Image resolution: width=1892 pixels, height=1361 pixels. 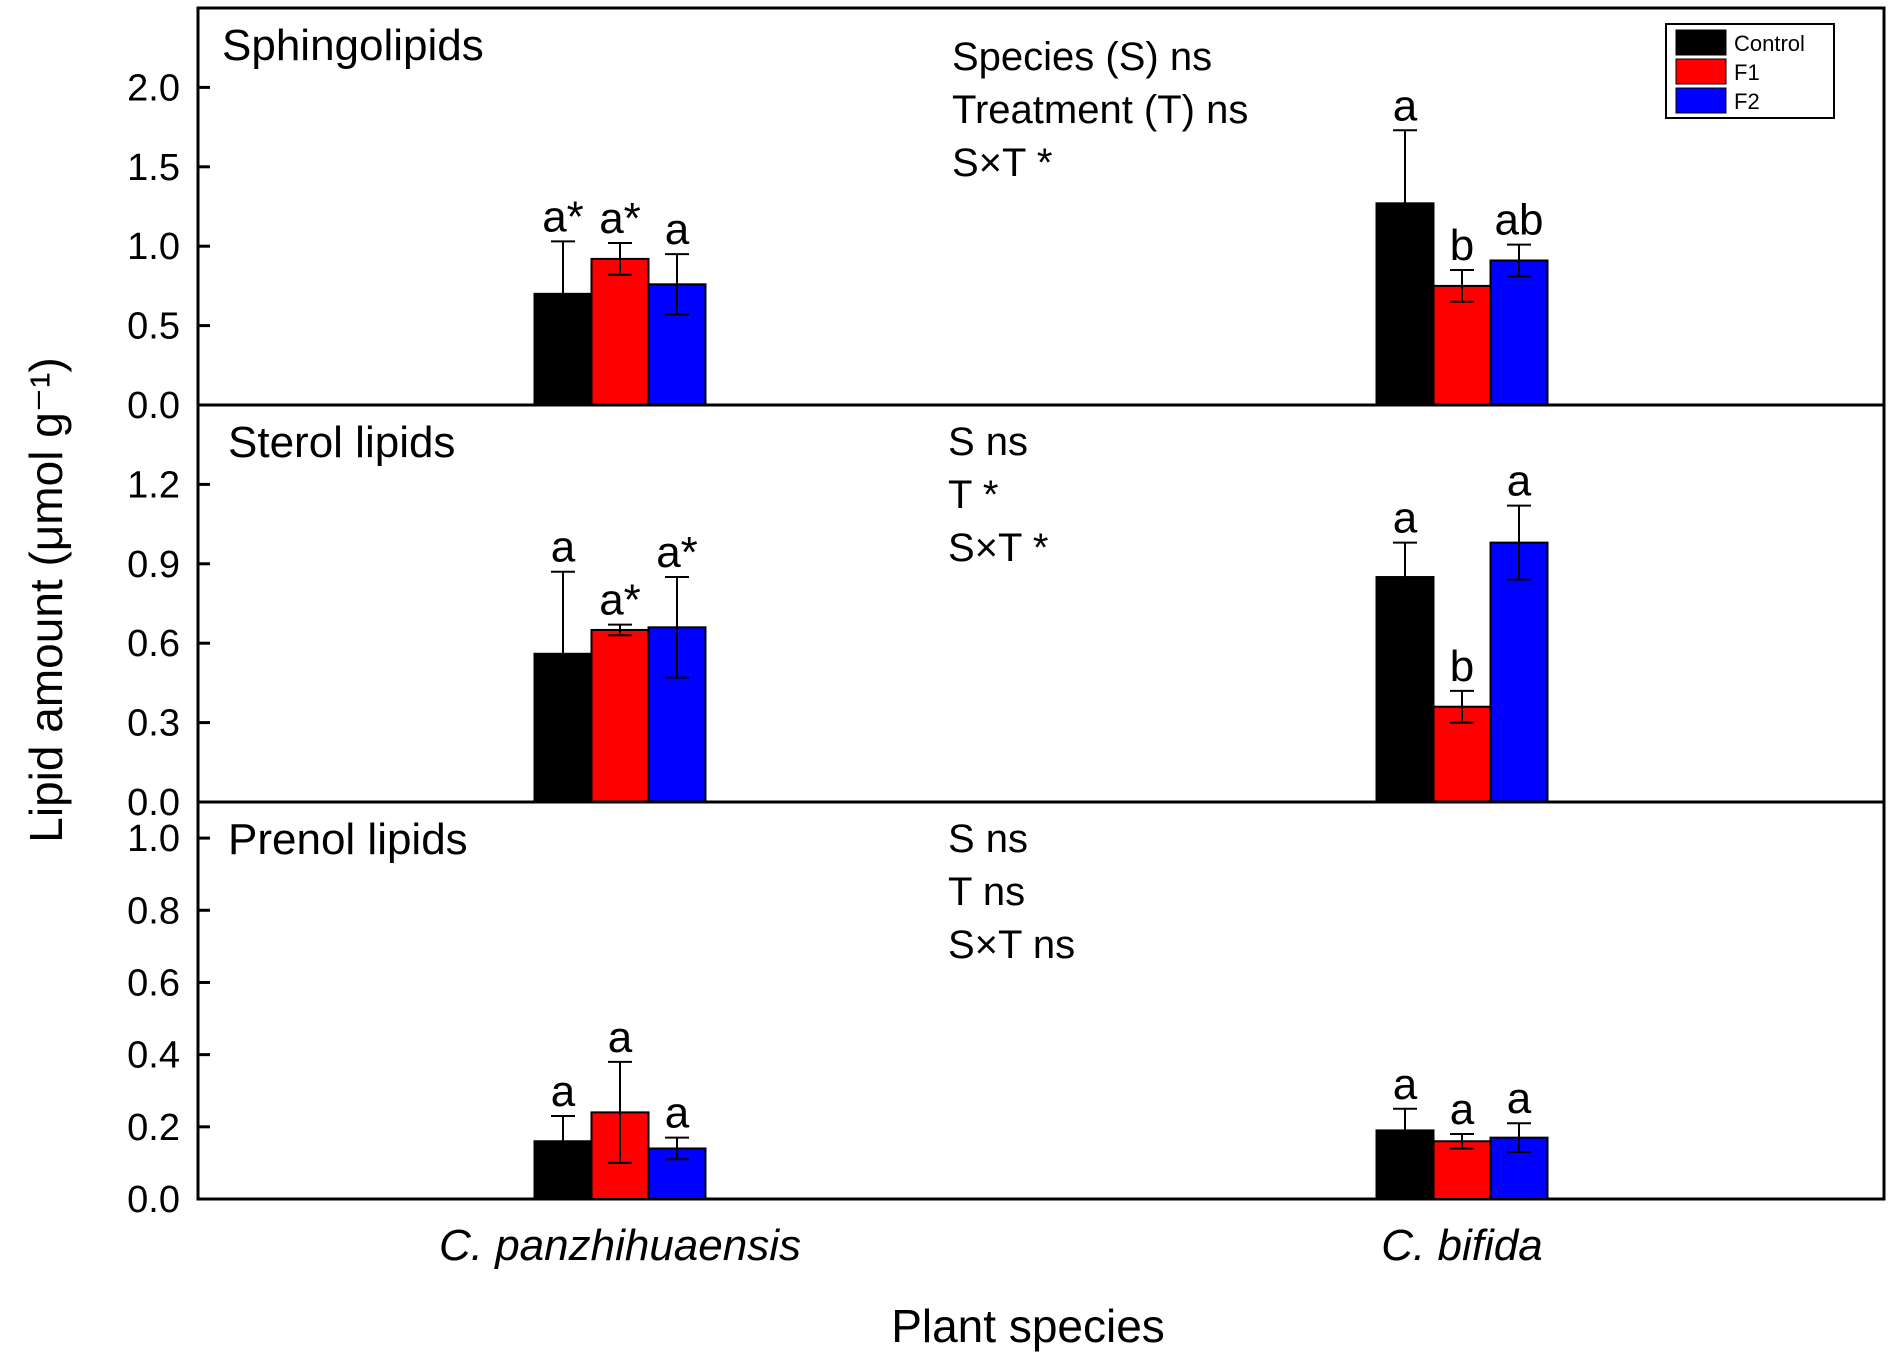 What do you see at coordinates (1519, 220) in the screenshot?
I see `significance-label: ab` at bounding box center [1519, 220].